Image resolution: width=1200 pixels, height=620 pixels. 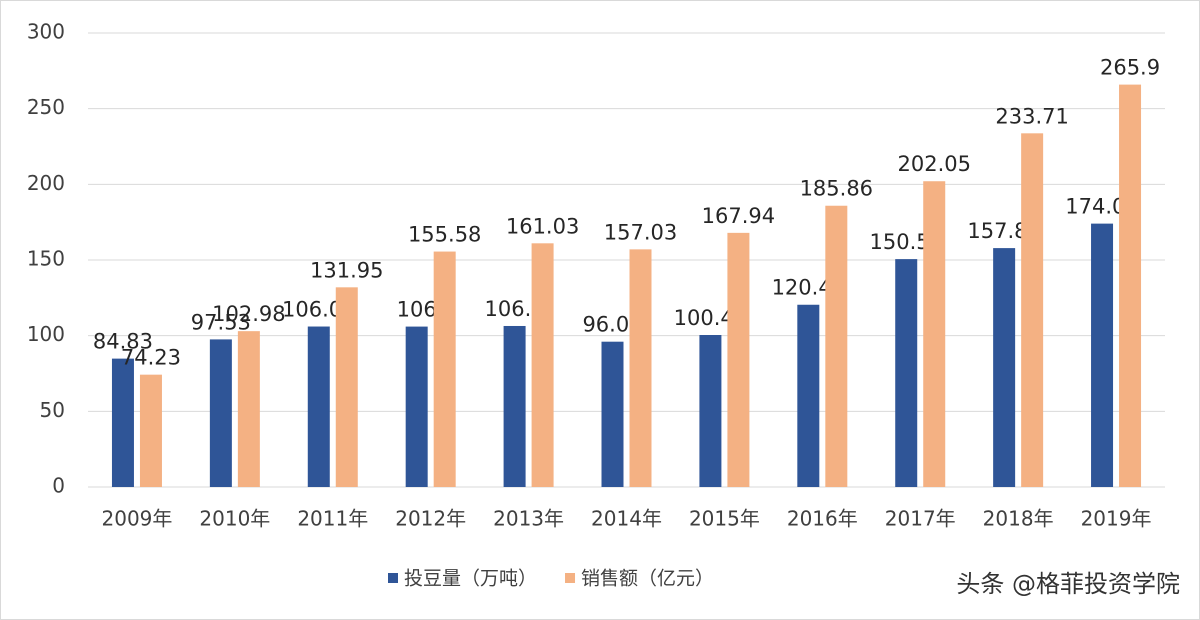 I want to click on x-tick-label: 2009年, so click(x=137, y=519).